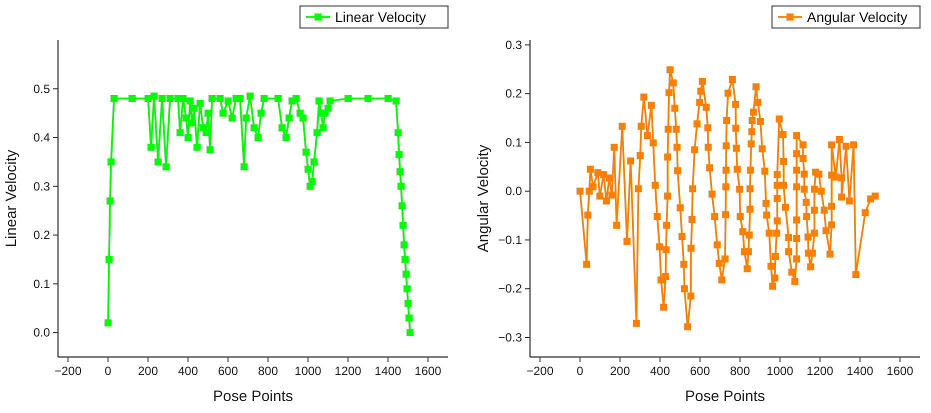 This screenshot has height=413, width=931. I want to click on y-axis-title: Angular Velocity, so click(483, 198).